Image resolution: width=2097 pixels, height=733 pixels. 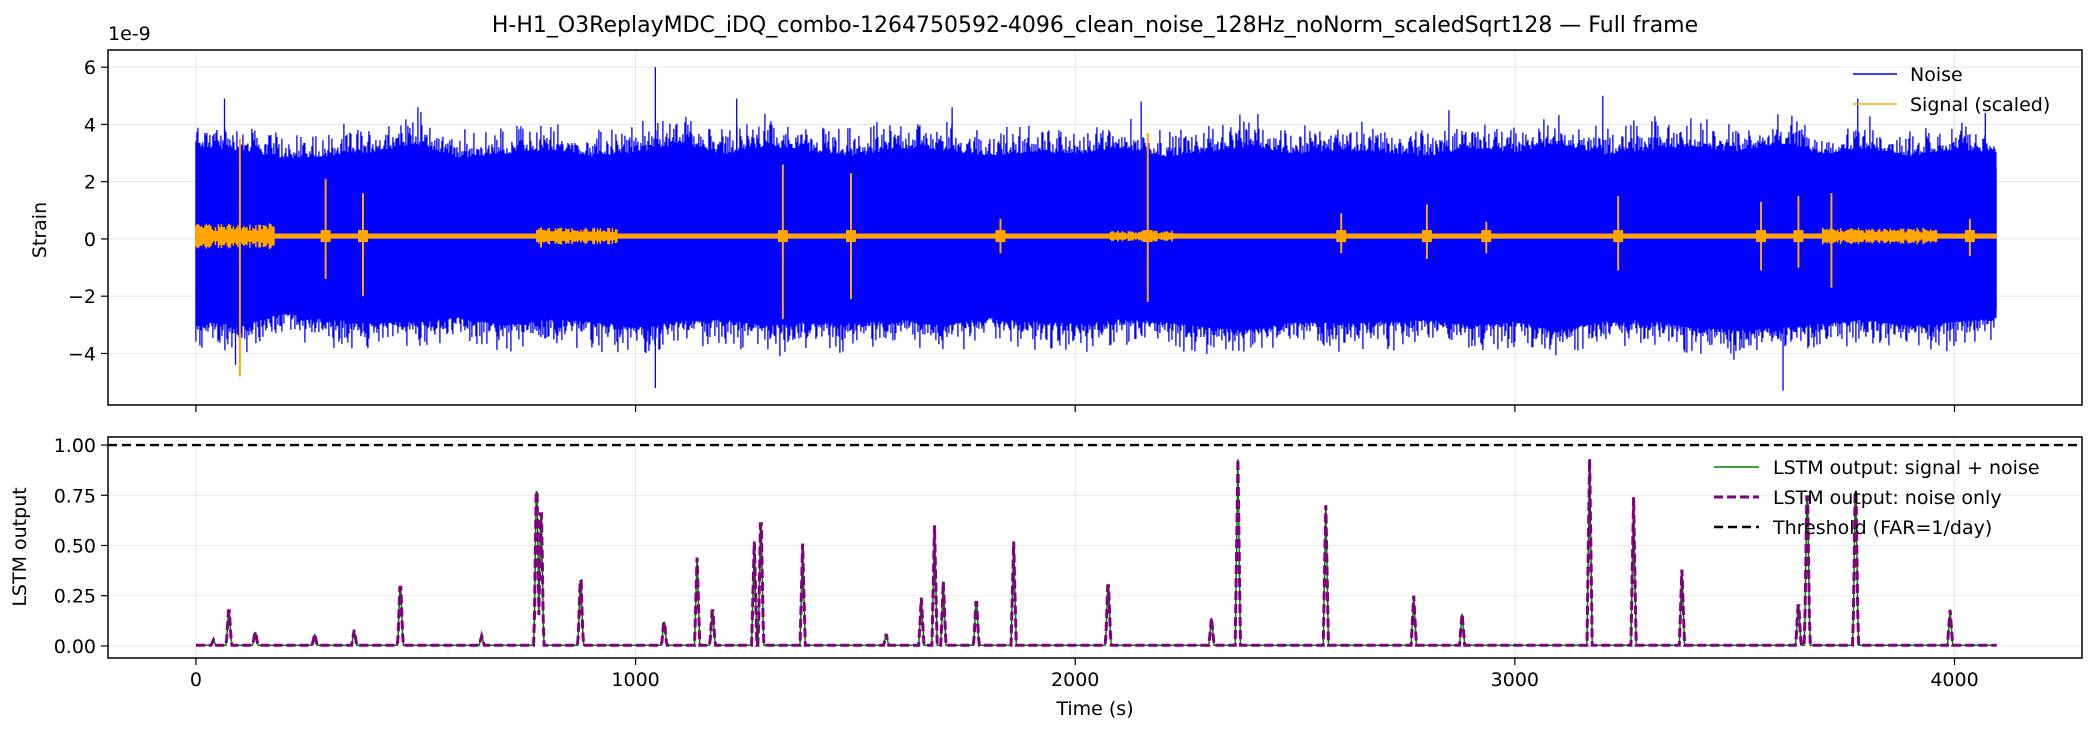 I want to click on legend-label-noise-only: LSTM output: noise only, so click(x=1887, y=498).